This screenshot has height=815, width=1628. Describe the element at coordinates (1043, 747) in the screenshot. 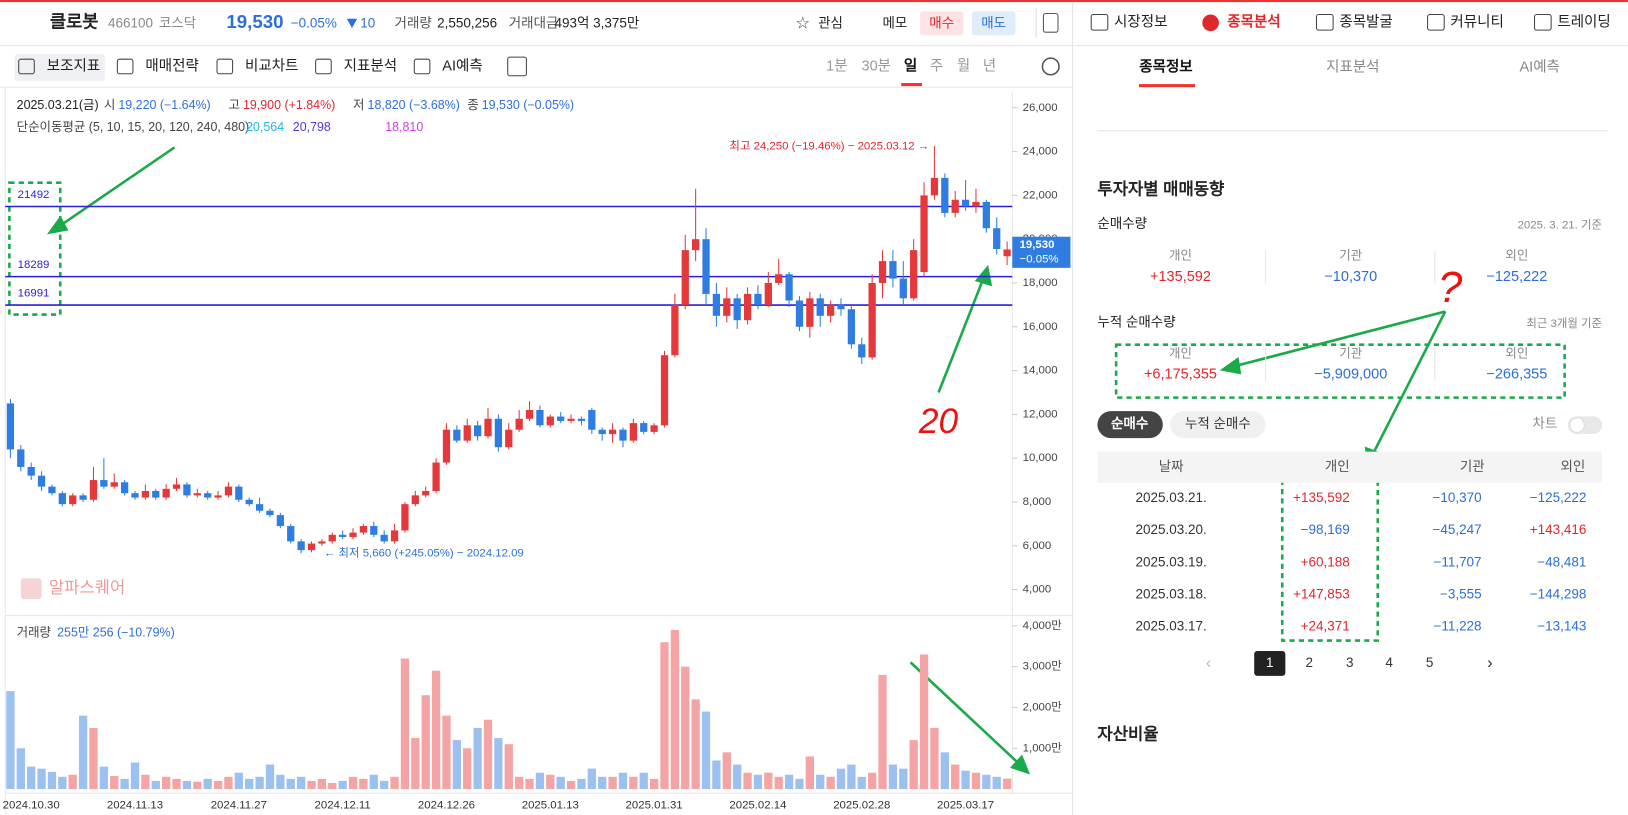

I see `volume-tick-label: 1,000만` at that location.